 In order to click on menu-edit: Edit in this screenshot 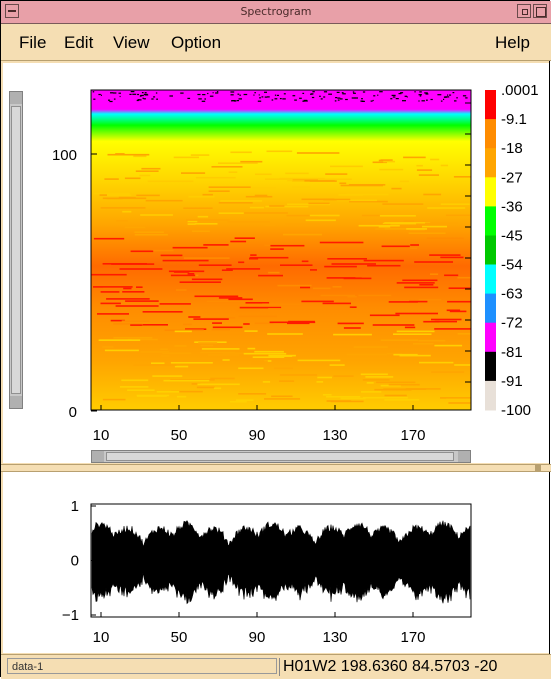, I will do `click(79, 42)`.